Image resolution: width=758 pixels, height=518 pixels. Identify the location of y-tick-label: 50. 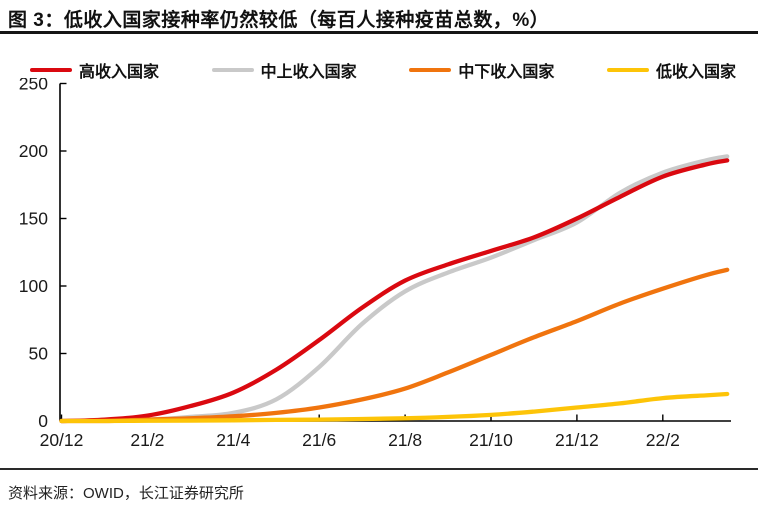
(39, 354).